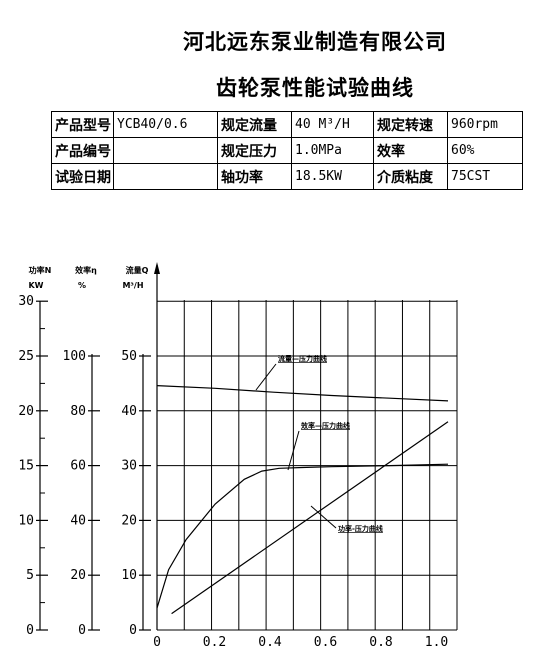  Describe the element at coordinates (332, 150) in the screenshot. I see `spec-value: 1.0MPa` at that location.